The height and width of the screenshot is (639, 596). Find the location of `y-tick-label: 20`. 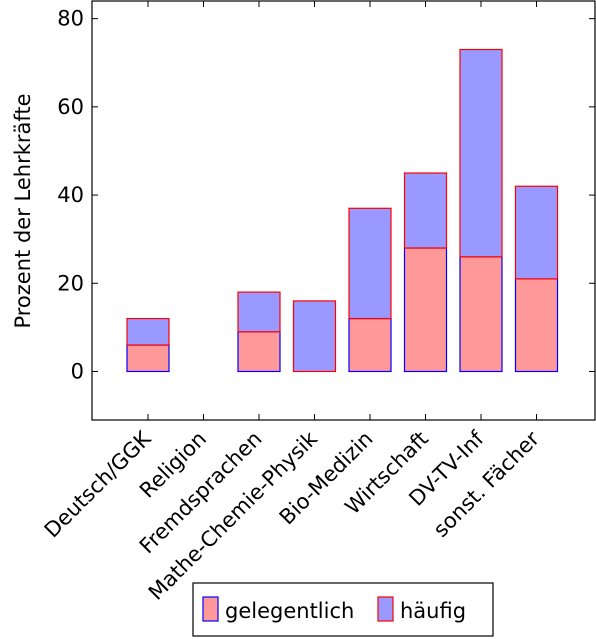

y-tick-label: 20 is located at coordinates (70, 283).